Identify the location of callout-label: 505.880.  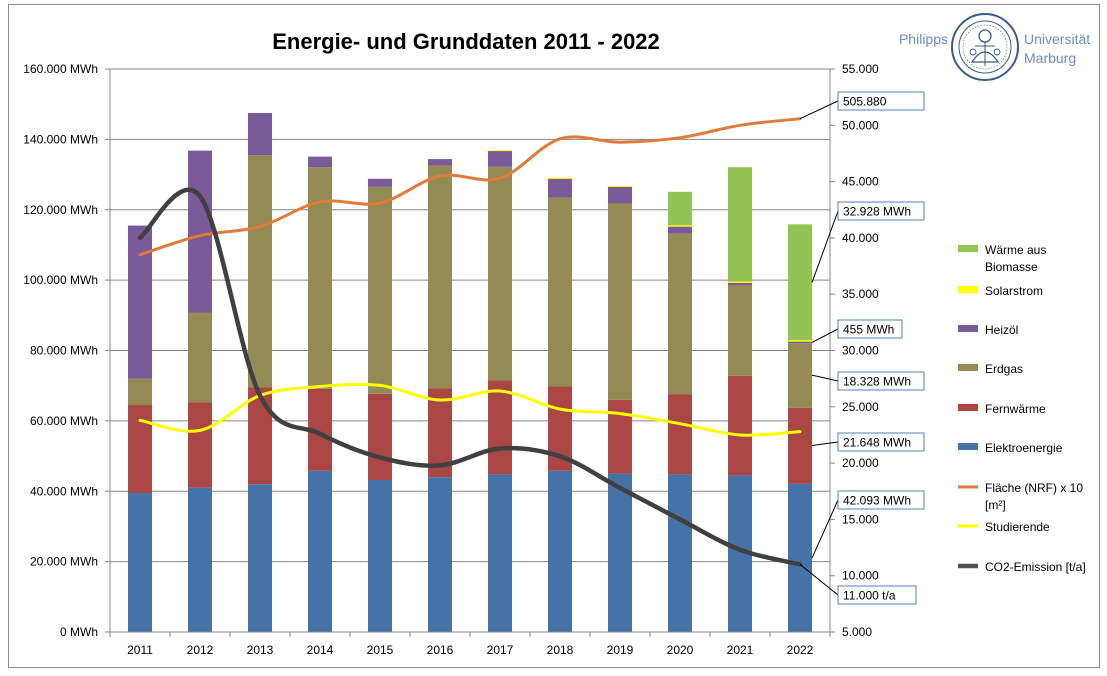
(865, 102).